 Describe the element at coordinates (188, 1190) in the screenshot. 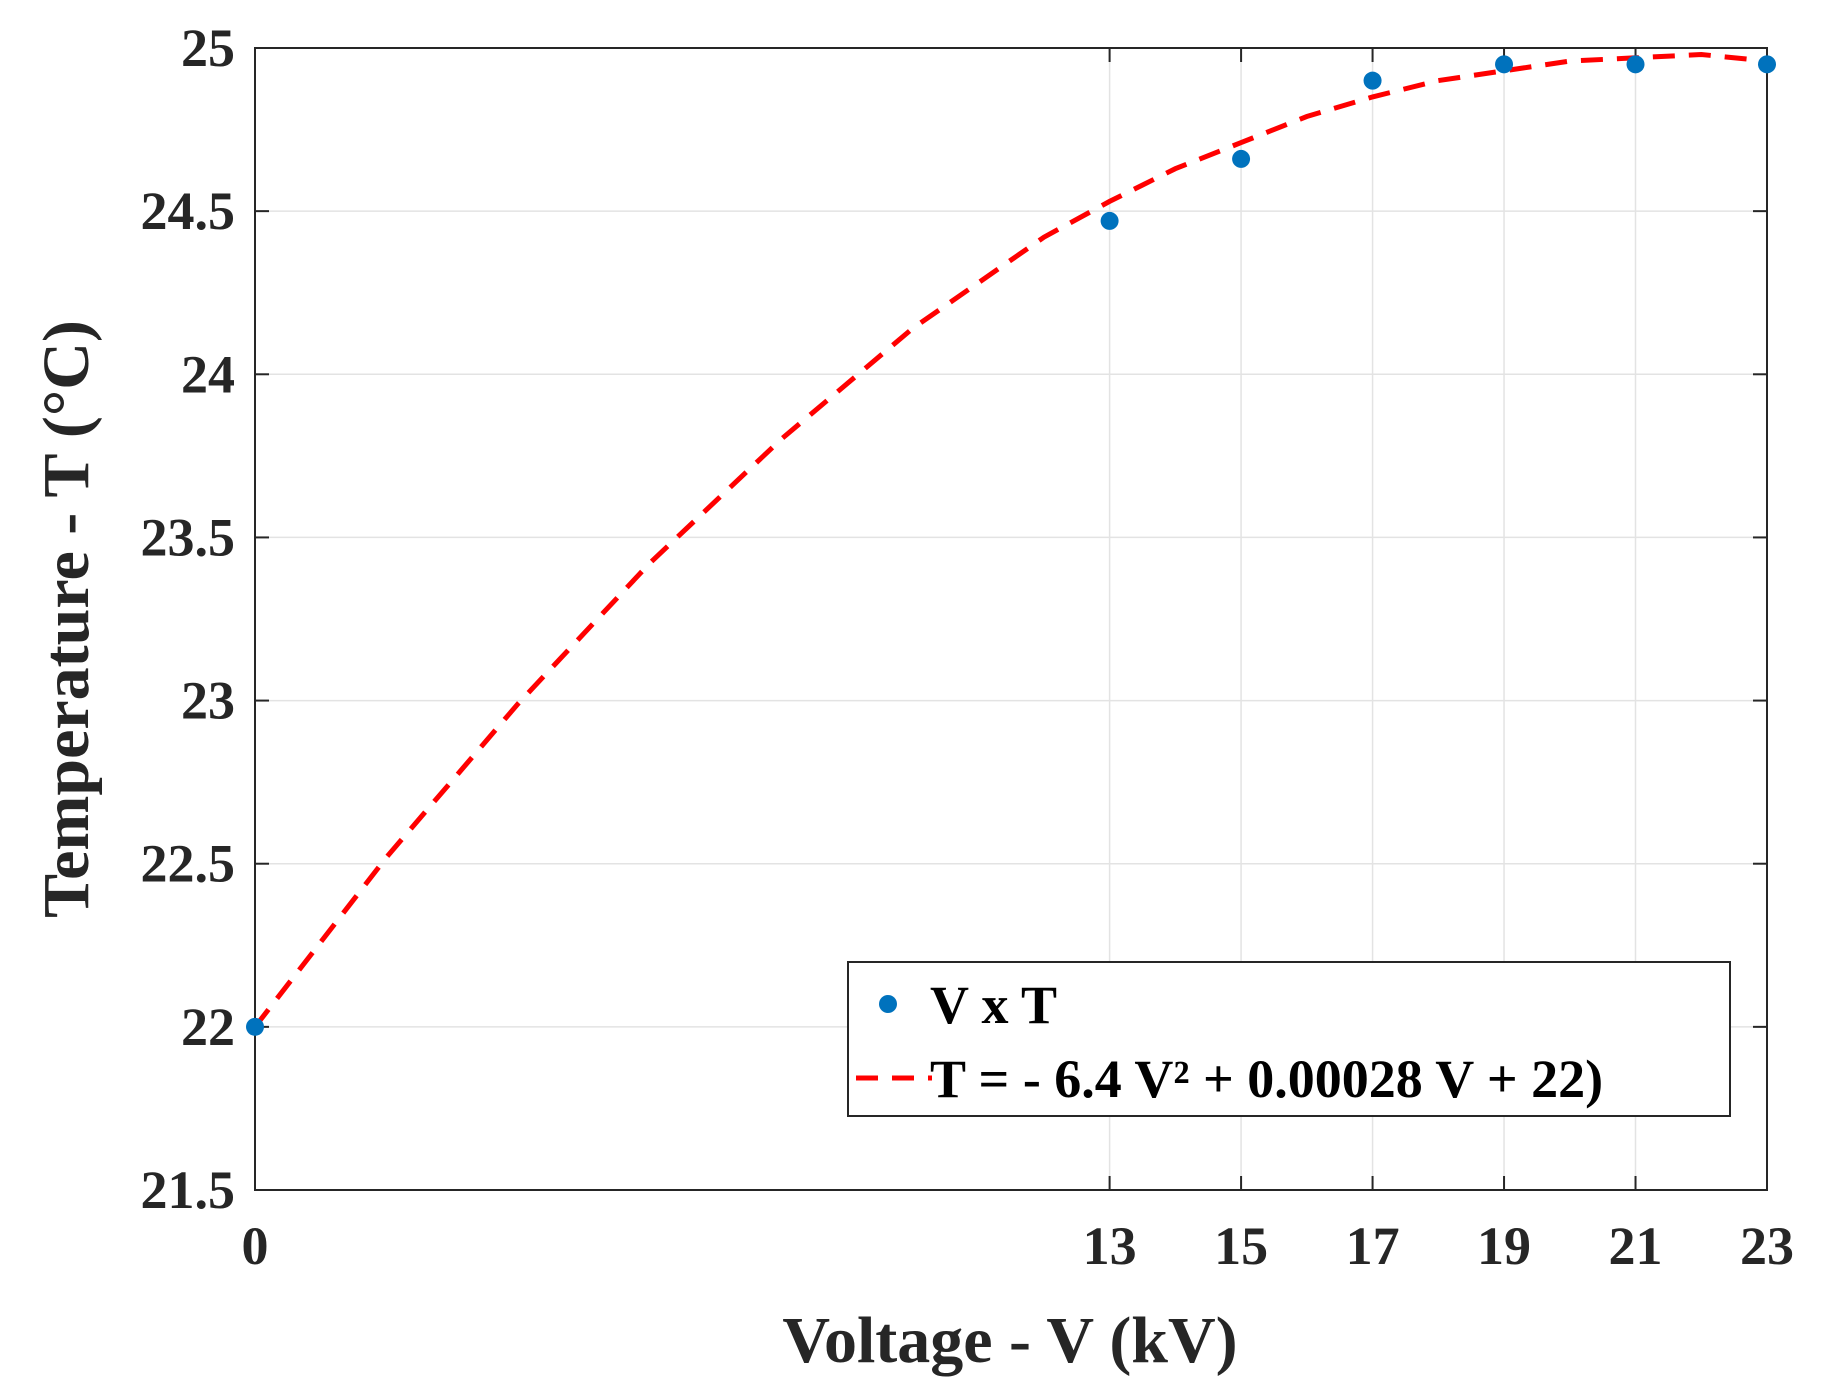

I see `y-tick-label: 21.5` at that location.